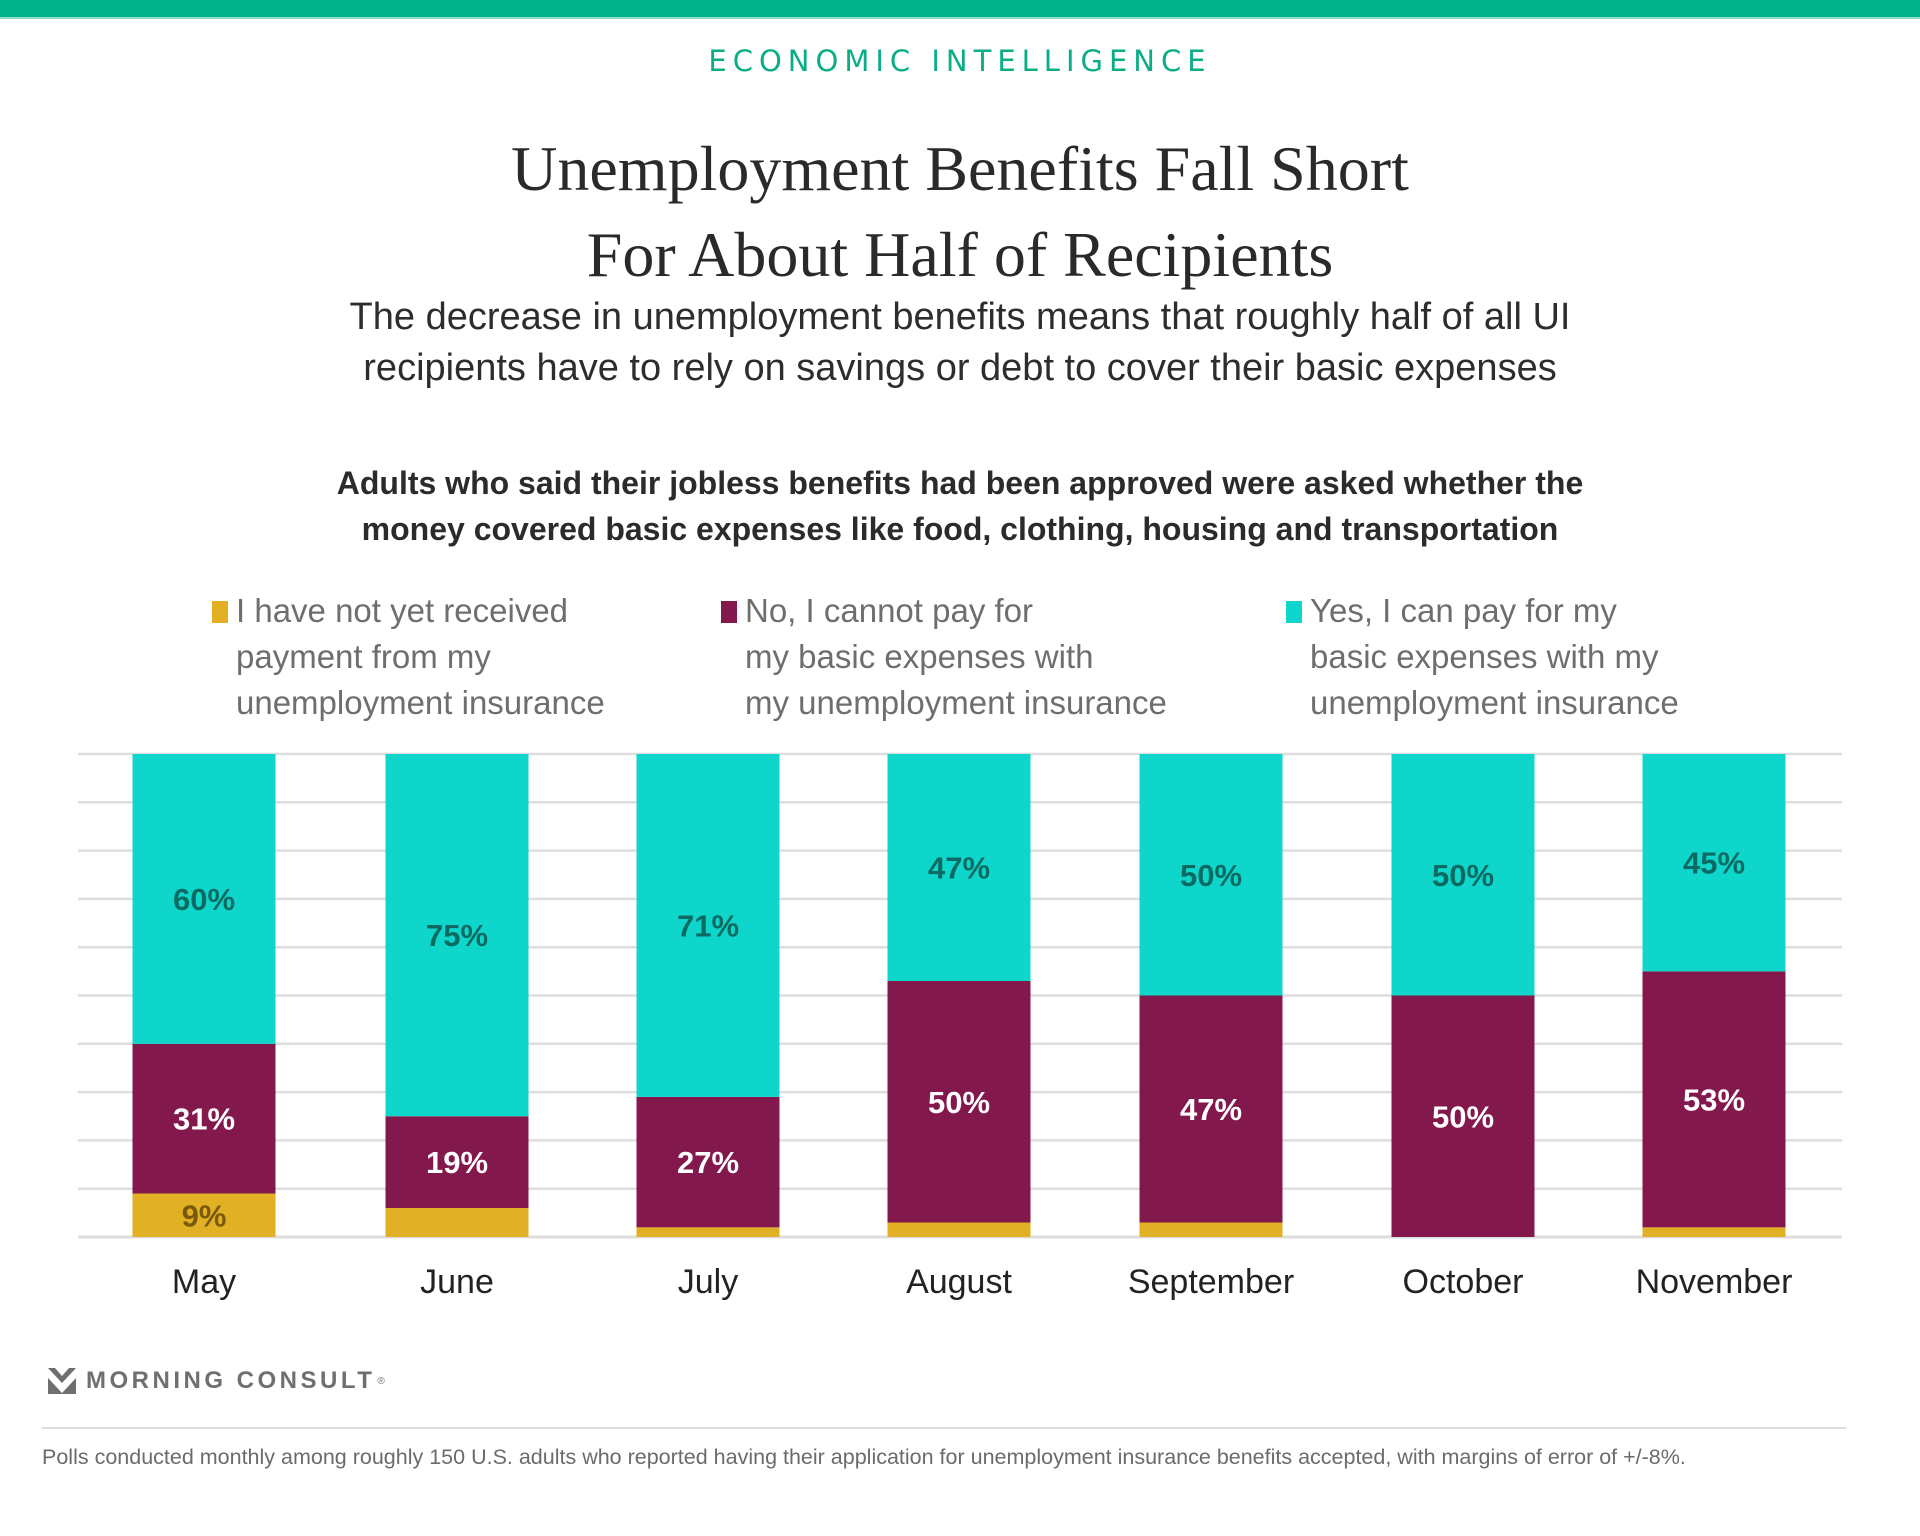 The image size is (1920, 1536). What do you see at coordinates (220, 612) in the screenshot?
I see `legend-swatch-not-received` at bounding box center [220, 612].